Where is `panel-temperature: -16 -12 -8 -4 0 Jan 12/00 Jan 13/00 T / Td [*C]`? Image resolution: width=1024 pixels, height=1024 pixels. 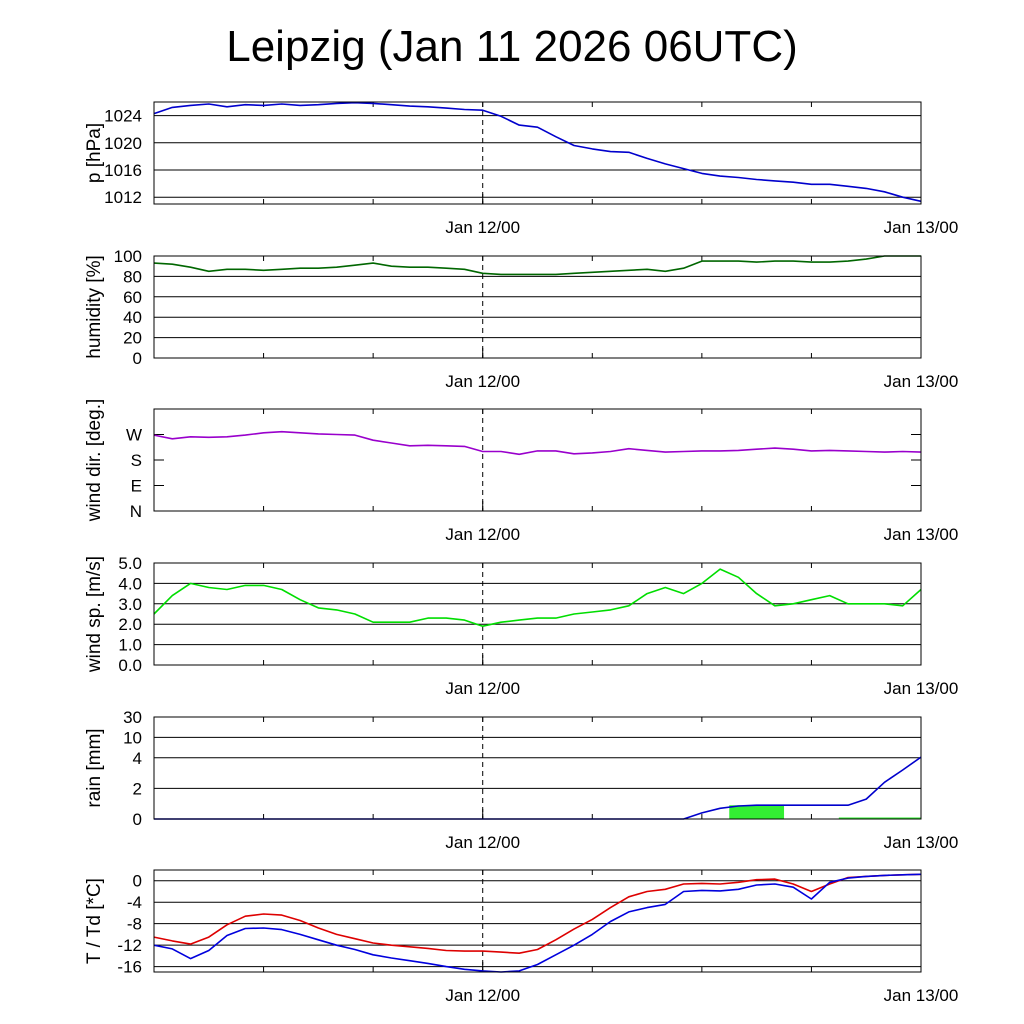
panel-temperature: -16 -12 -8 -4 0 Jan 12/00 Jan 13/00 T / Td [*C] is located at coordinates (521, 937).